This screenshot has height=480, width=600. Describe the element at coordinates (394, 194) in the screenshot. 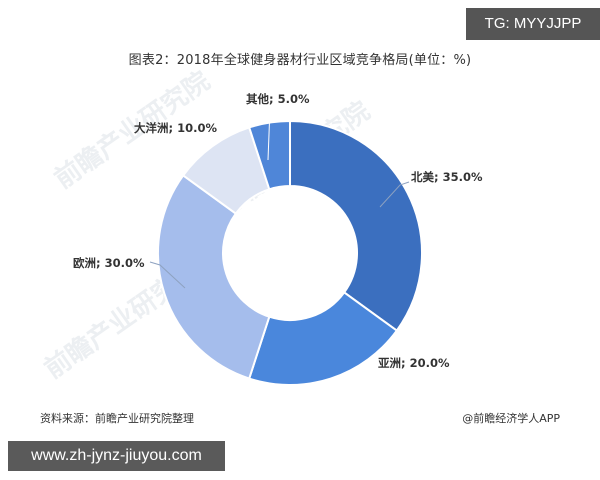

I see `leader-line-north-america` at that location.